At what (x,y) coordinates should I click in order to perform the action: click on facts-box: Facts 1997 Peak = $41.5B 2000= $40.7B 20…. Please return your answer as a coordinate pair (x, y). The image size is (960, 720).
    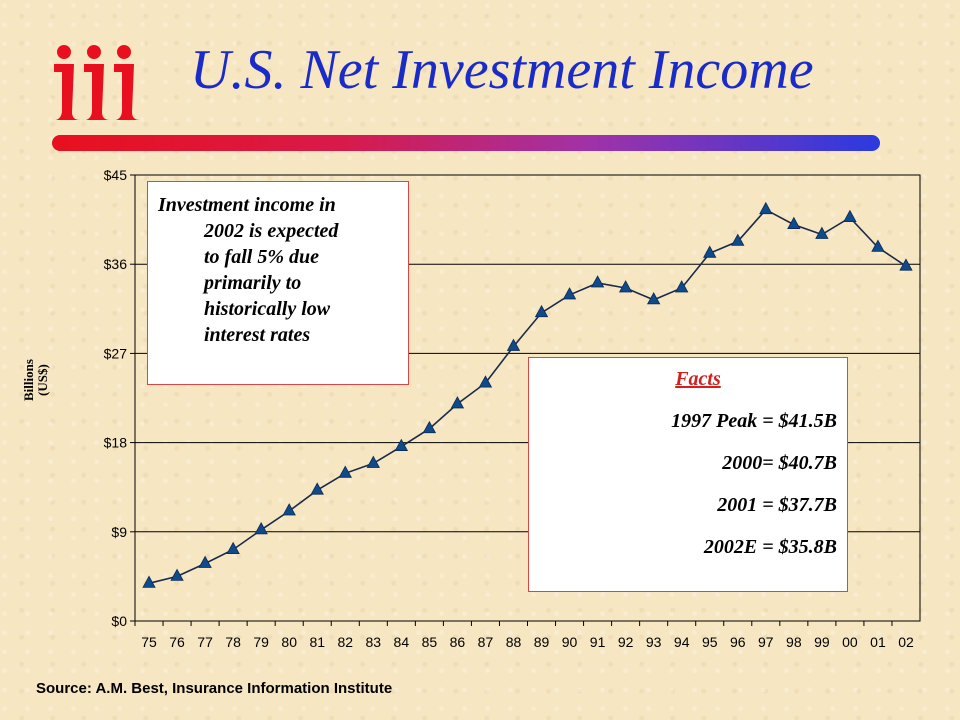
    Looking at the image, I should click on (688, 474).